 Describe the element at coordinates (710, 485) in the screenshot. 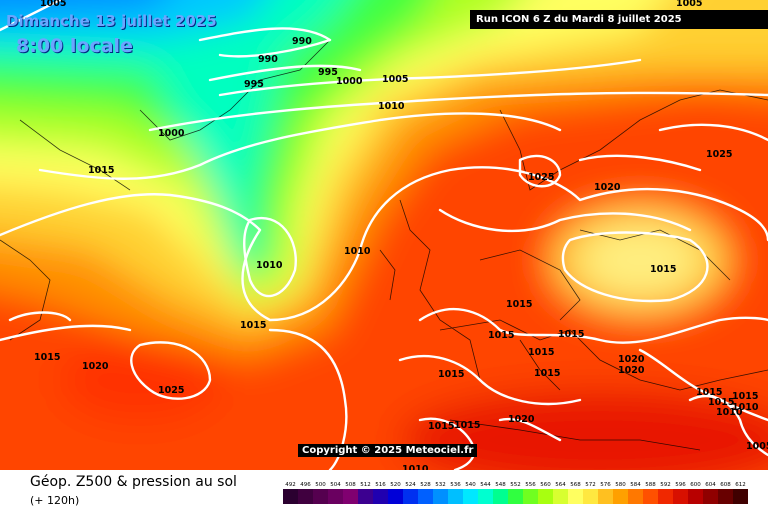

I see `legend-value: 604` at that location.